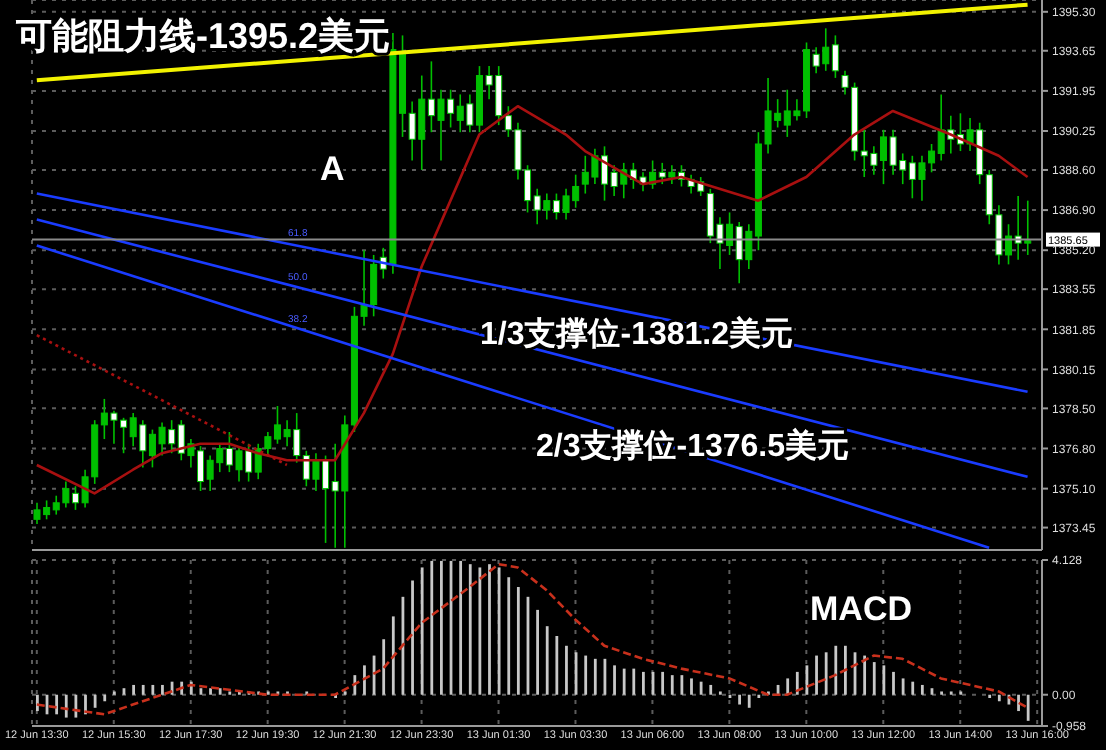 The image size is (1106, 750). I want to click on annotation: MACD, so click(861, 609).